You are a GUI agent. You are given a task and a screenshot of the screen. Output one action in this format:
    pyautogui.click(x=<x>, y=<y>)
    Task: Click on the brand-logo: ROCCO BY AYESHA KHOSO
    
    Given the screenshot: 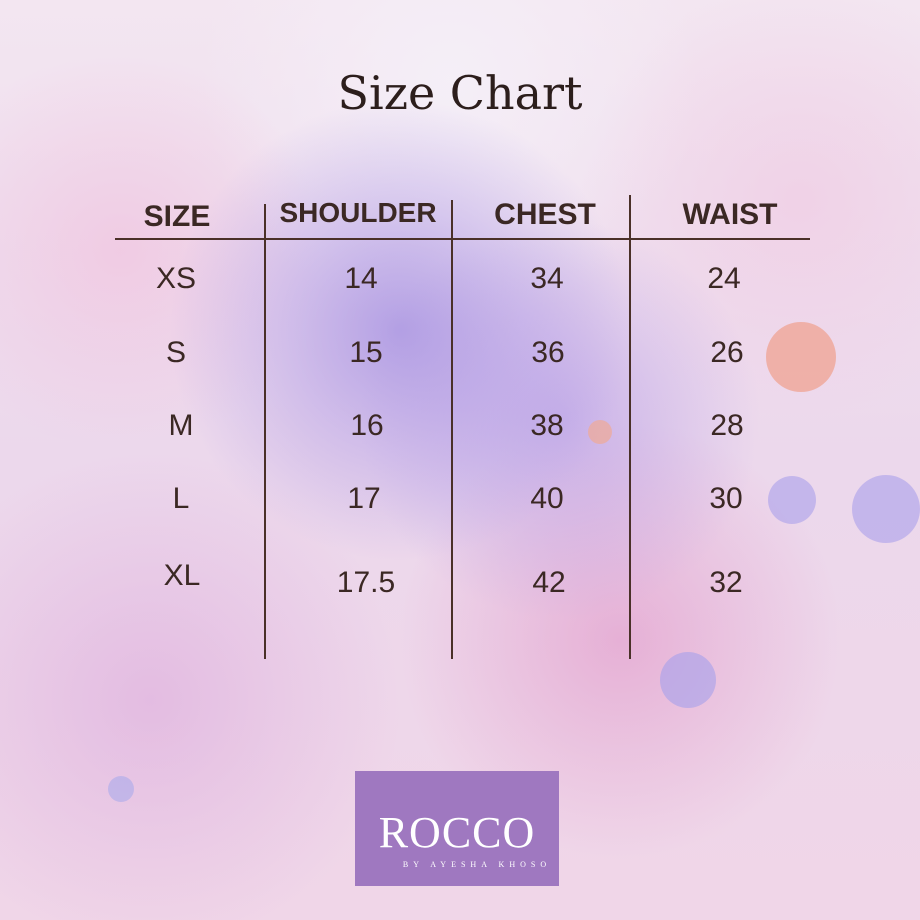 What is the action you would take?
    pyautogui.click(x=457, y=828)
    